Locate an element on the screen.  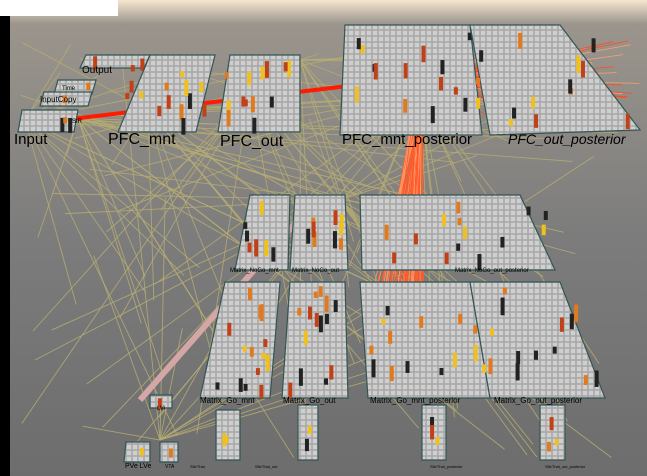
layer-label: Matrix_NoGo_mnt is located at coordinates (254, 271).